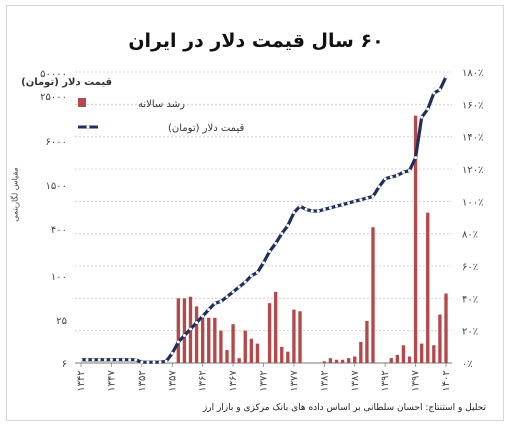 Image resolution: width=512 pixels, height=427 pixels. Describe the element at coordinates (206, 128) in the screenshot. I see `legend-line-label: قیمت دلار (تومان)` at that location.